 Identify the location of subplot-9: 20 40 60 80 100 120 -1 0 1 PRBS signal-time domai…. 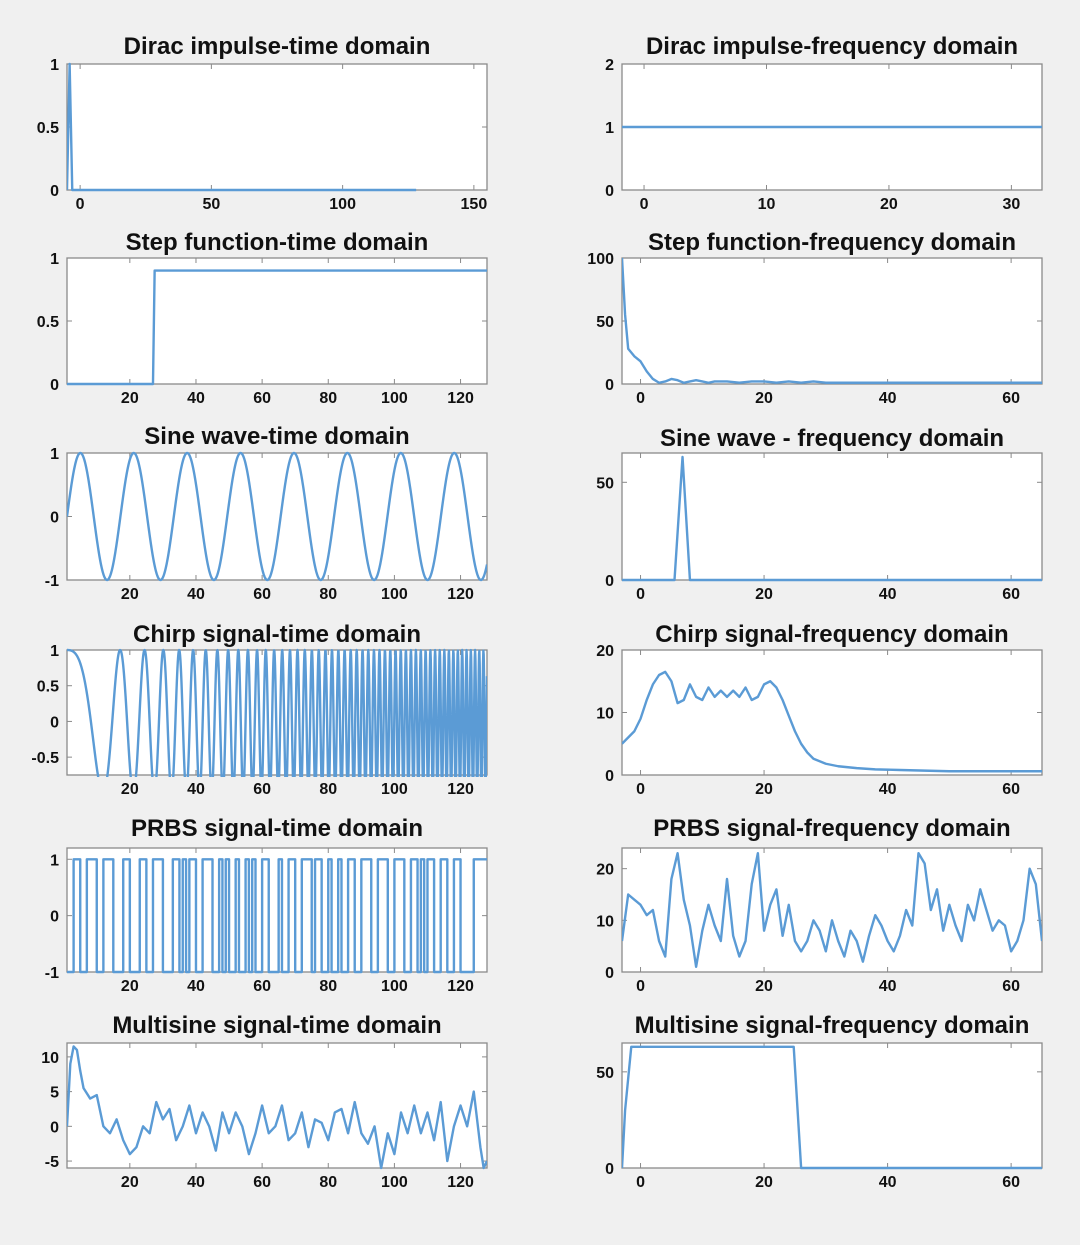
(266, 905).